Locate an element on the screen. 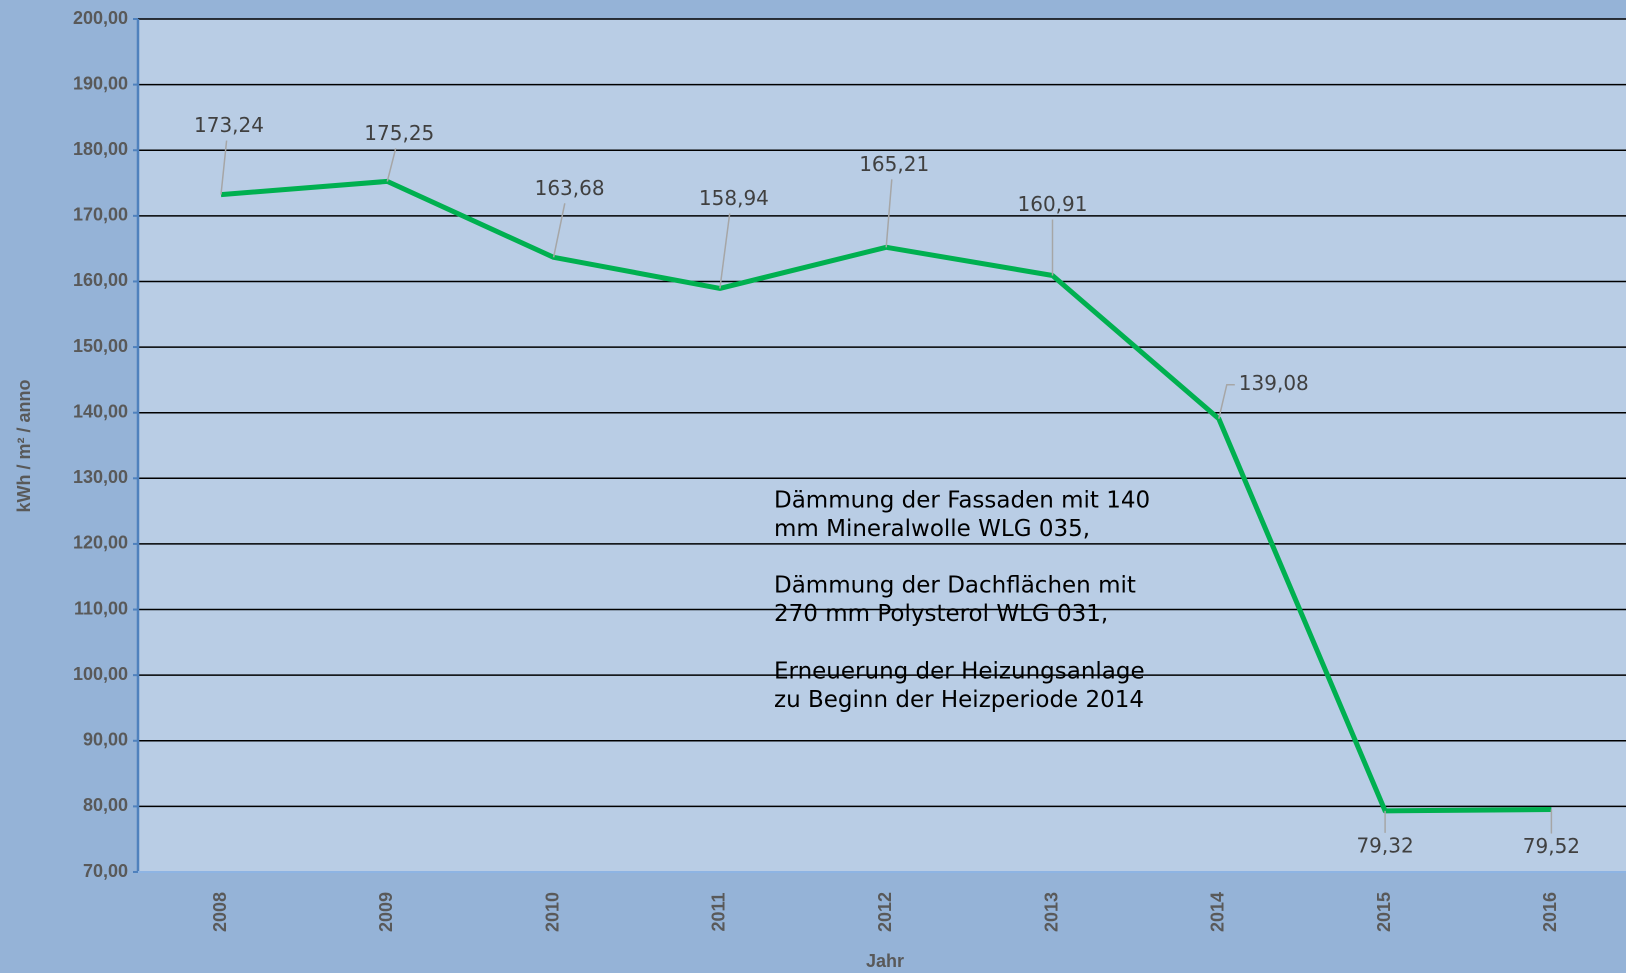 Image resolution: width=1626 pixels, height=973 pixels. y-tick-label: 120,00 is located at coordinates (100, 543).